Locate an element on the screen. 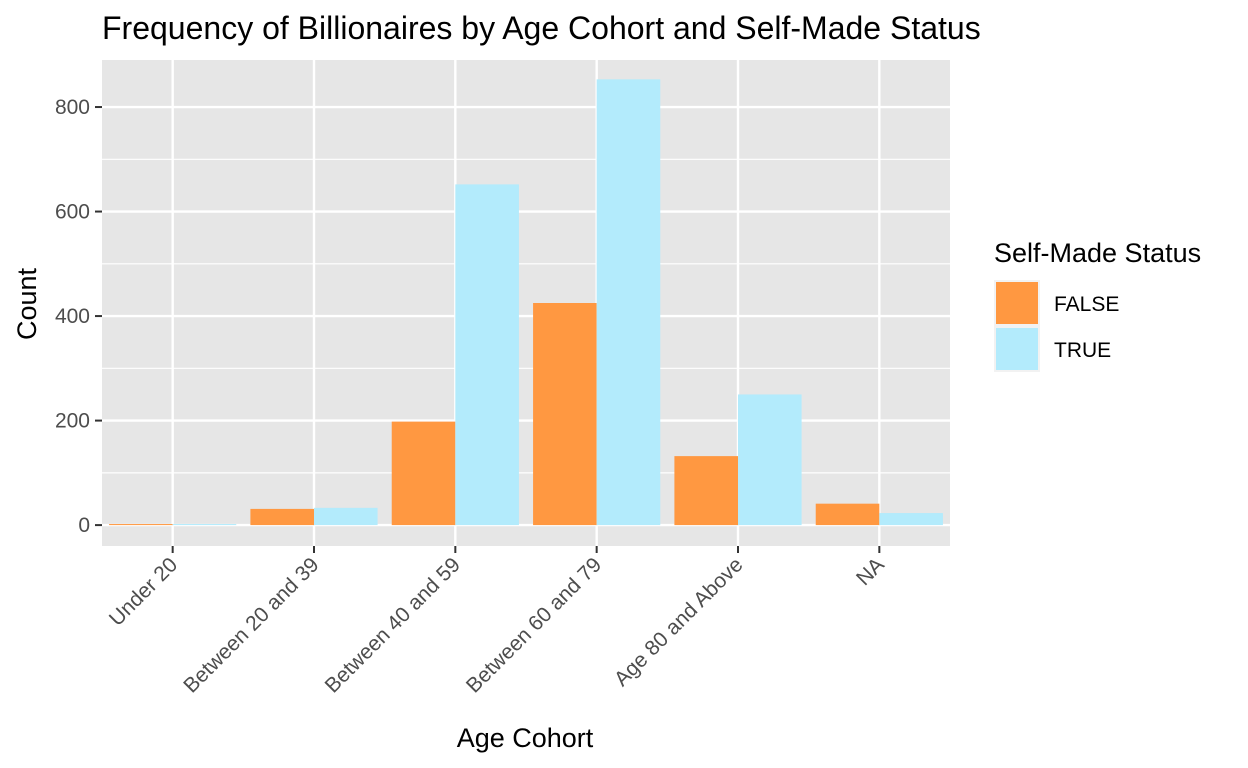 The height and width of the screenshot is (768, 1248). y-tick-label: 400 is located at coordinates (72, 316).